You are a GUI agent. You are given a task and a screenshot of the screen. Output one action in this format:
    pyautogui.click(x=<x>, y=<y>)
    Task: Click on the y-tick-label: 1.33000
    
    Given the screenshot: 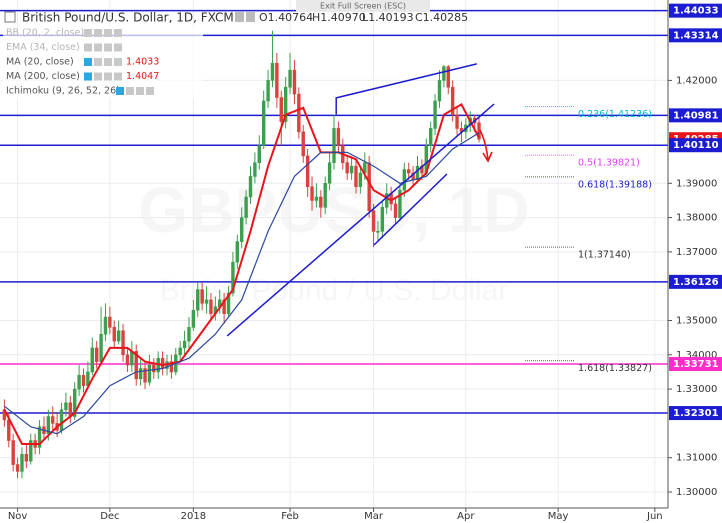 What is the action you would take?
    pyautogui.click(x=696, y=389)
    